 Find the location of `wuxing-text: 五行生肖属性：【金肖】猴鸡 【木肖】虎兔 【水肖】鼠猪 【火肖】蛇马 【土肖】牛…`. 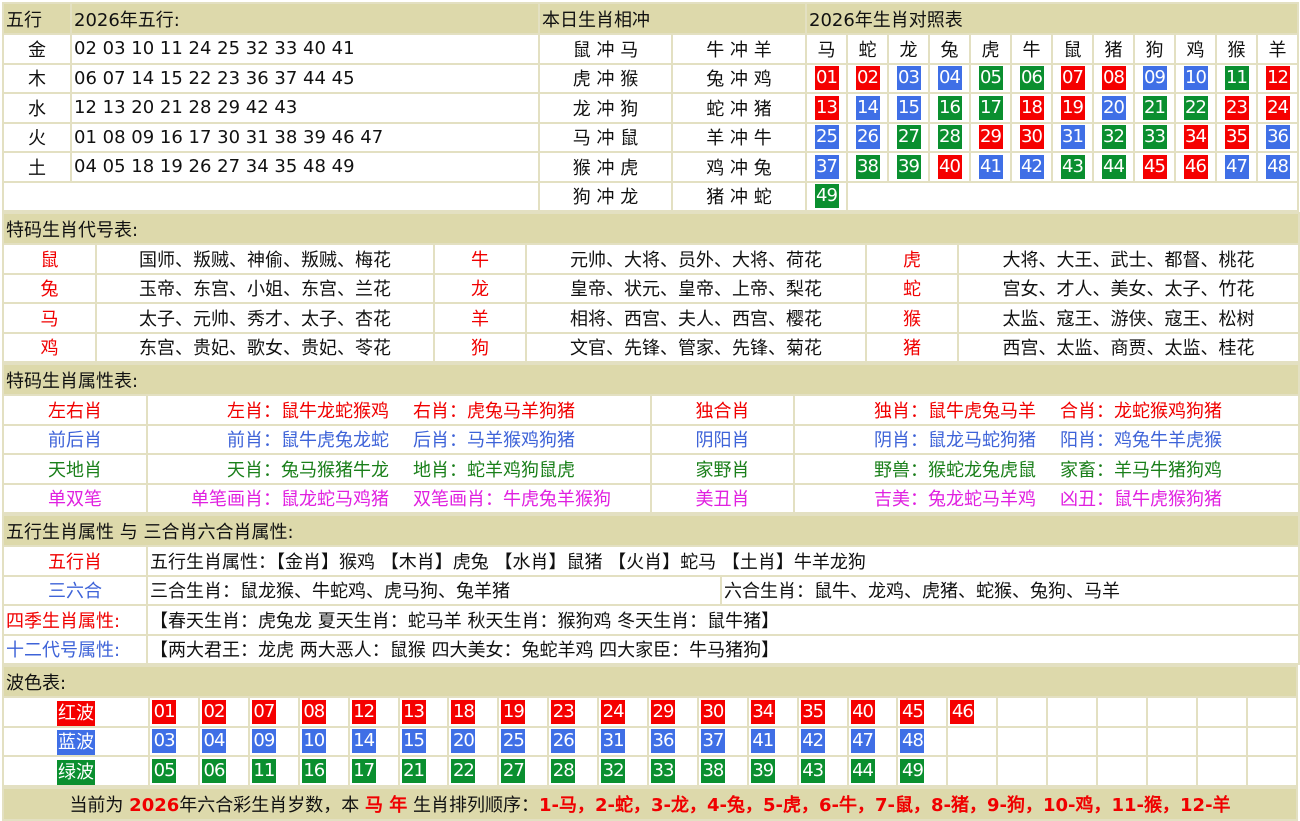

wuxing-text: 五行生肖属性：【金肖】猴鸡 【木肖】虎兔 【水肖】鼠猪 【火肖】蛇马 【土肖】牛… is located at coordinates (722, 561).